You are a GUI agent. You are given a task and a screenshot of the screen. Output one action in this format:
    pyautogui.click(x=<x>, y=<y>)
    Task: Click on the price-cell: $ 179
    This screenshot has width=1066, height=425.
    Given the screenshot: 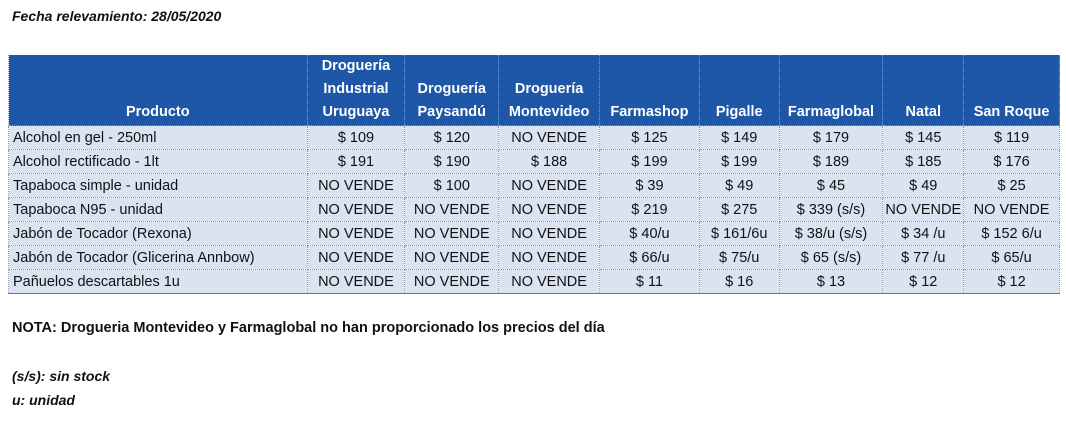 What is the action you would take?
    pyautogui.click(x=831, y=137)
    